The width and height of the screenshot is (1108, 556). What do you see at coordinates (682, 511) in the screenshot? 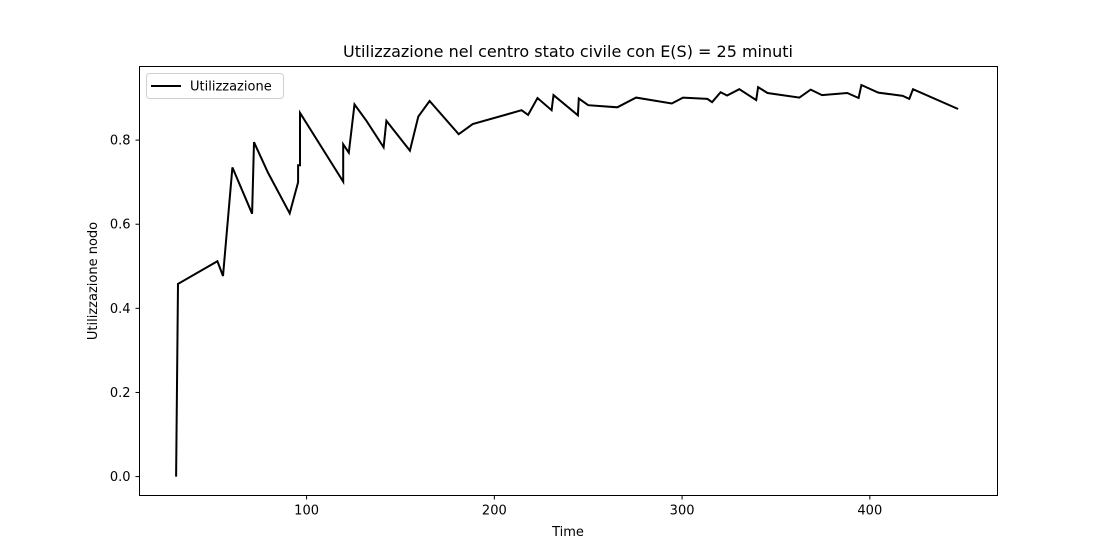
I see `x-tick-label: 300` at bounding box center [682, 511].